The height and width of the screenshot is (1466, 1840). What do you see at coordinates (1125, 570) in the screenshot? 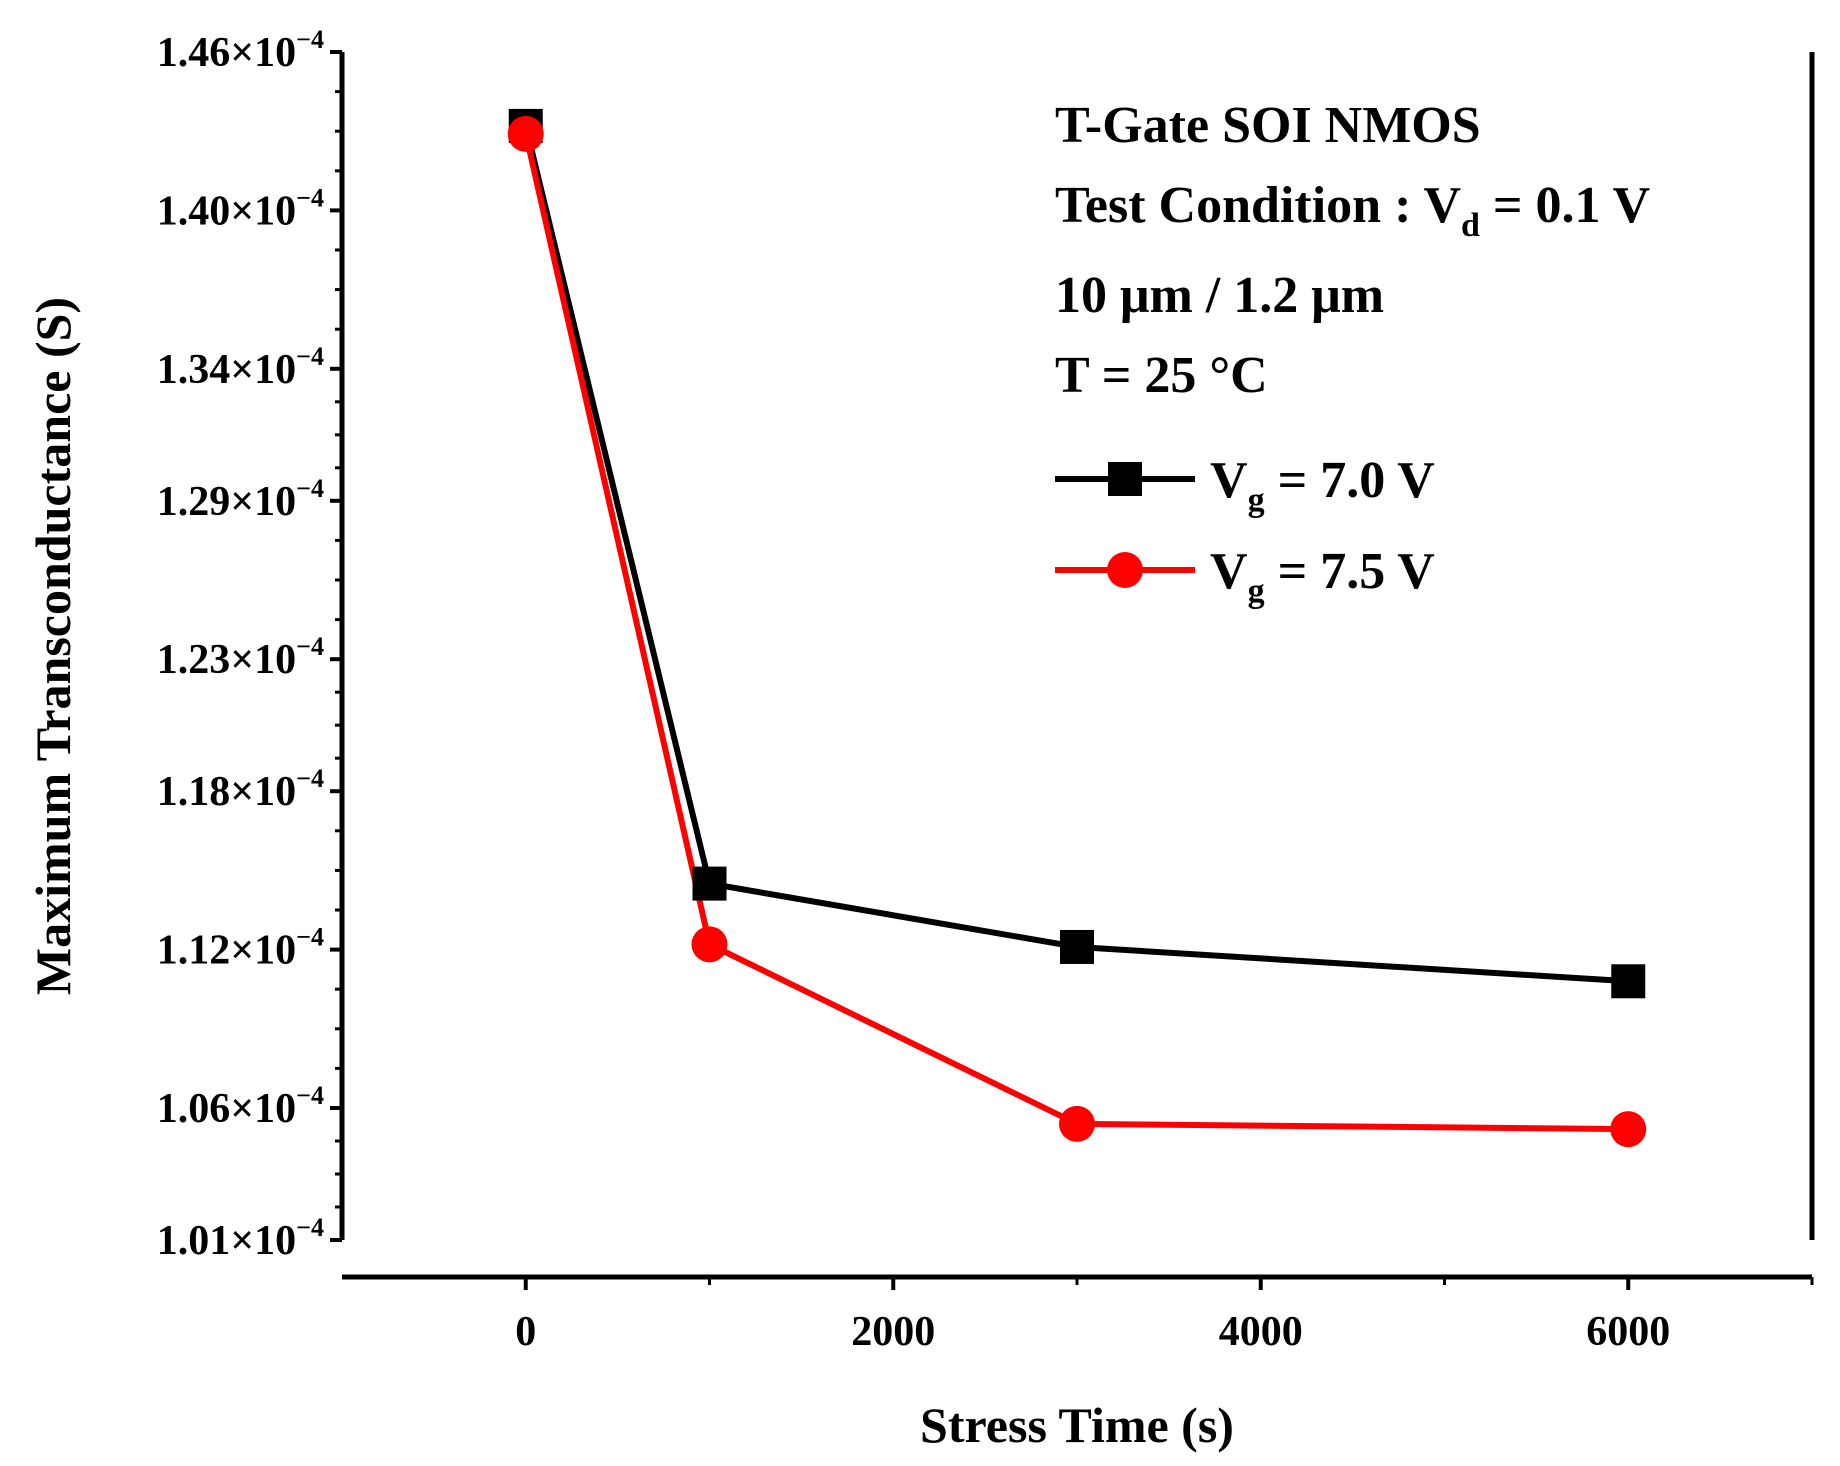
I see `legend-marker-circle` at bounding box center [1125, 570].